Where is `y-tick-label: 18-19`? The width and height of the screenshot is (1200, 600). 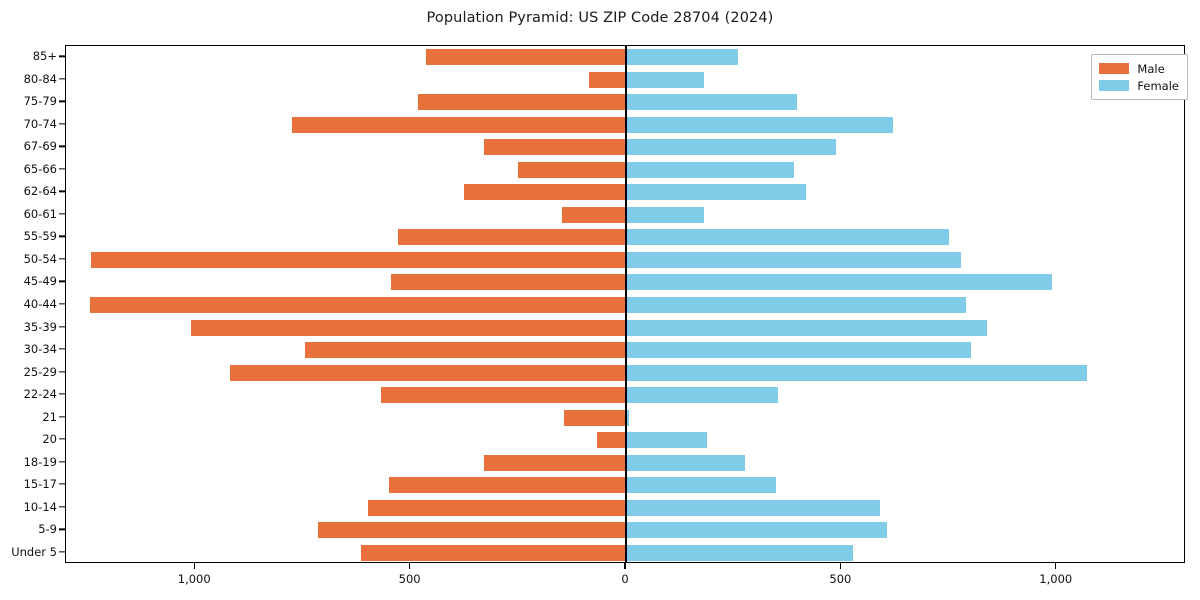 y-tick-label: 18-19 is located at coordinates (40, 461).